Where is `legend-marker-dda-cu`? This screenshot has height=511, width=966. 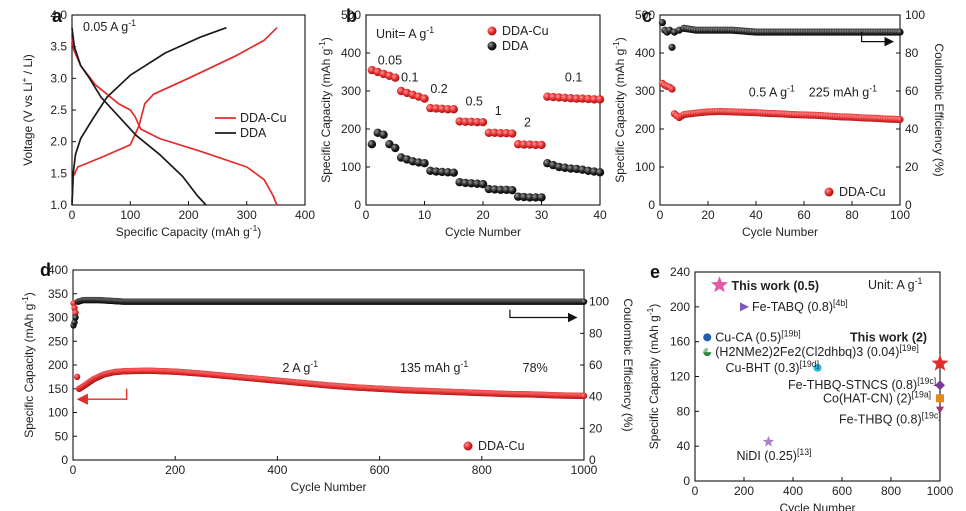 legend-marker-dda-cu is located at coordinates (492, 31).